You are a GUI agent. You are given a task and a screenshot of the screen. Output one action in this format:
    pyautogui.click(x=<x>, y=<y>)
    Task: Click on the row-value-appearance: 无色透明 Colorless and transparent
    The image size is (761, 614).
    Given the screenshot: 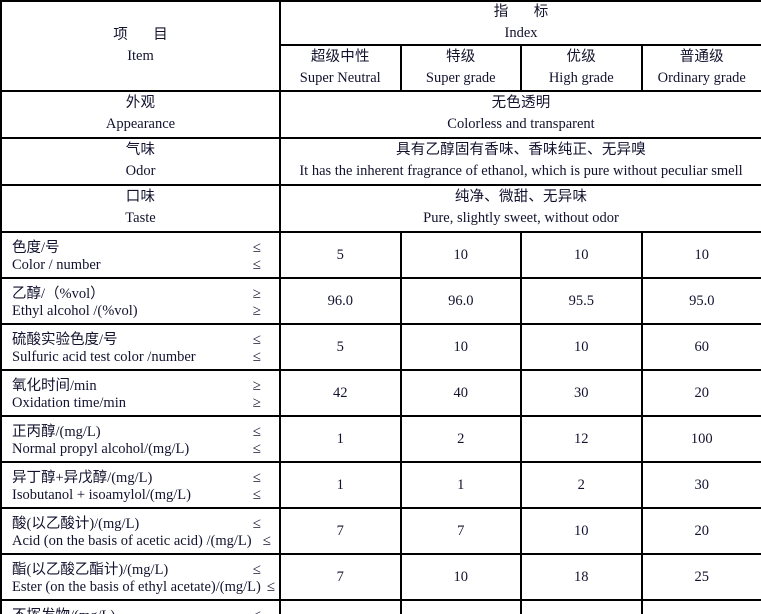 What is the action you would take?
    pyautogui.click(x=520, y=114)
    